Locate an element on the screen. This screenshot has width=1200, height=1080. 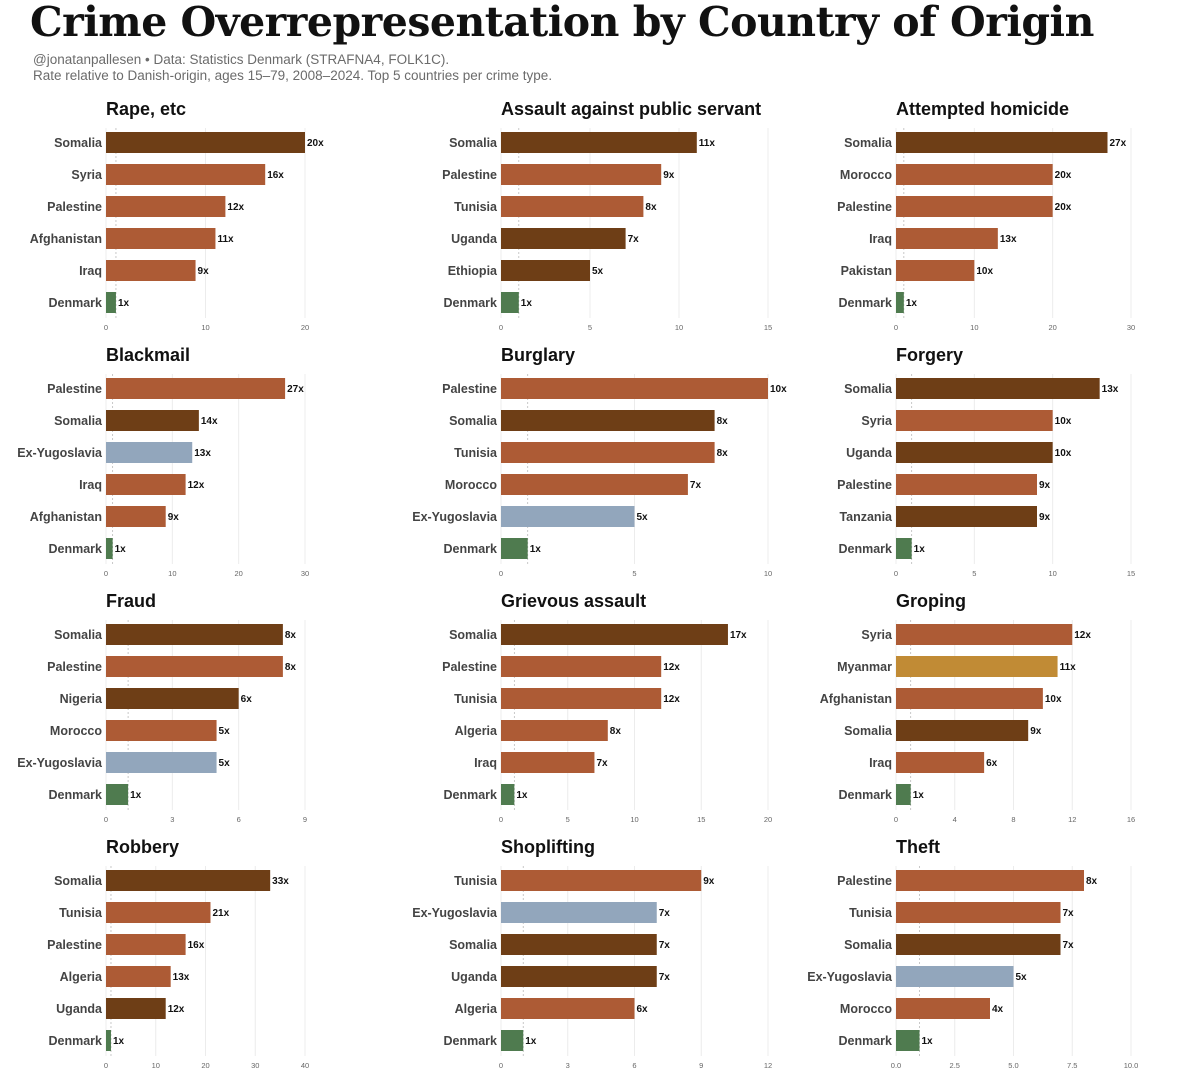
bar-myanmar is located at coordinates (977, 666).